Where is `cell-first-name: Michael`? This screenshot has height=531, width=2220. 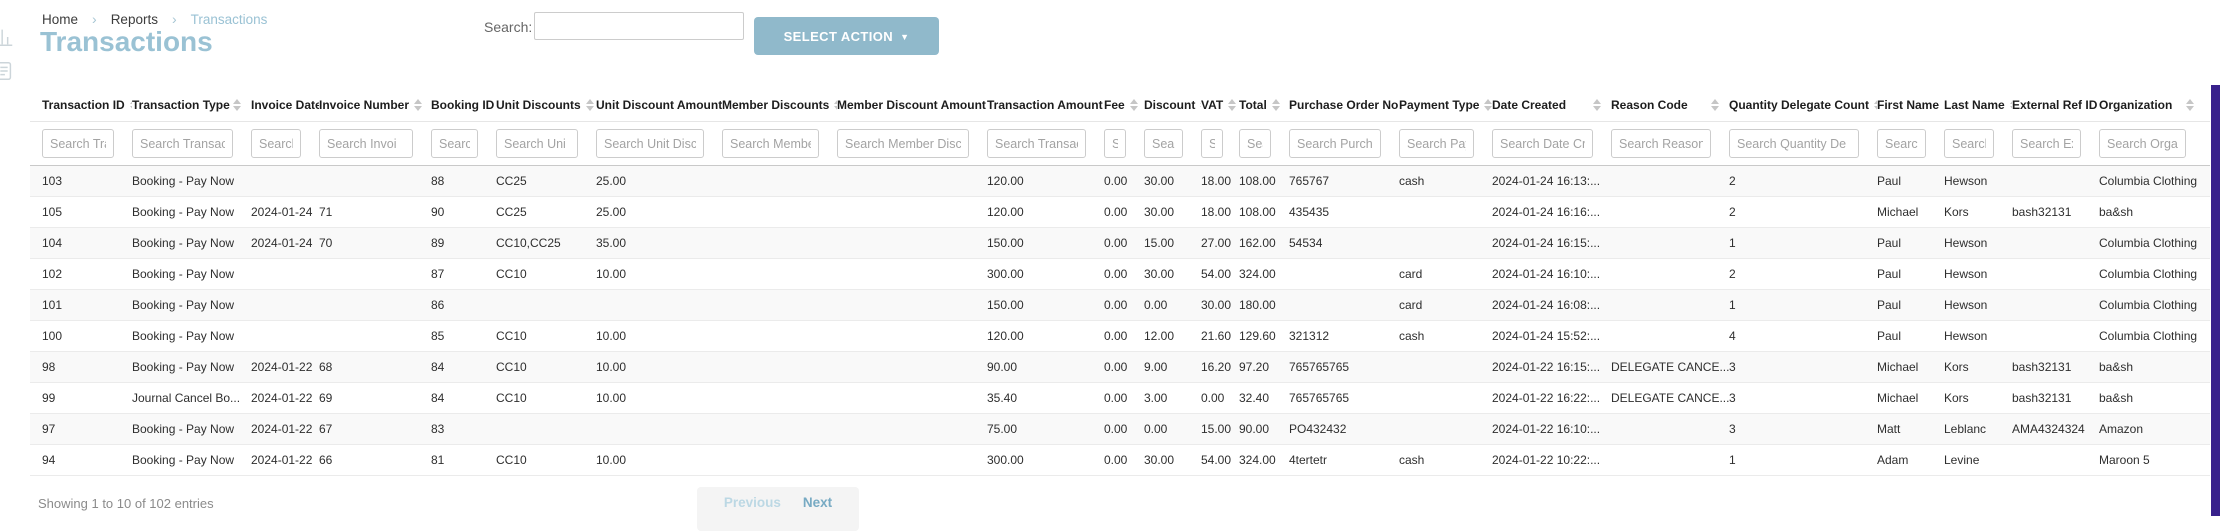 cell-first-name: Michael is located at coordinates (1898, 212).